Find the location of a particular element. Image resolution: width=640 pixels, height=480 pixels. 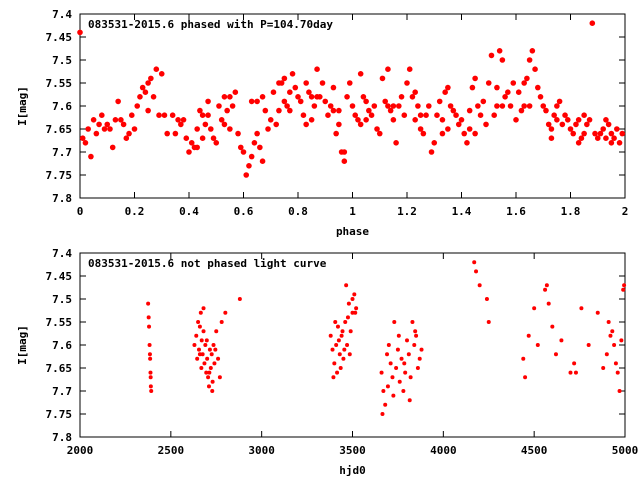

unphased-plot-title: 083531-2015.6 not phased light curve is located at coordinates (207, 263).